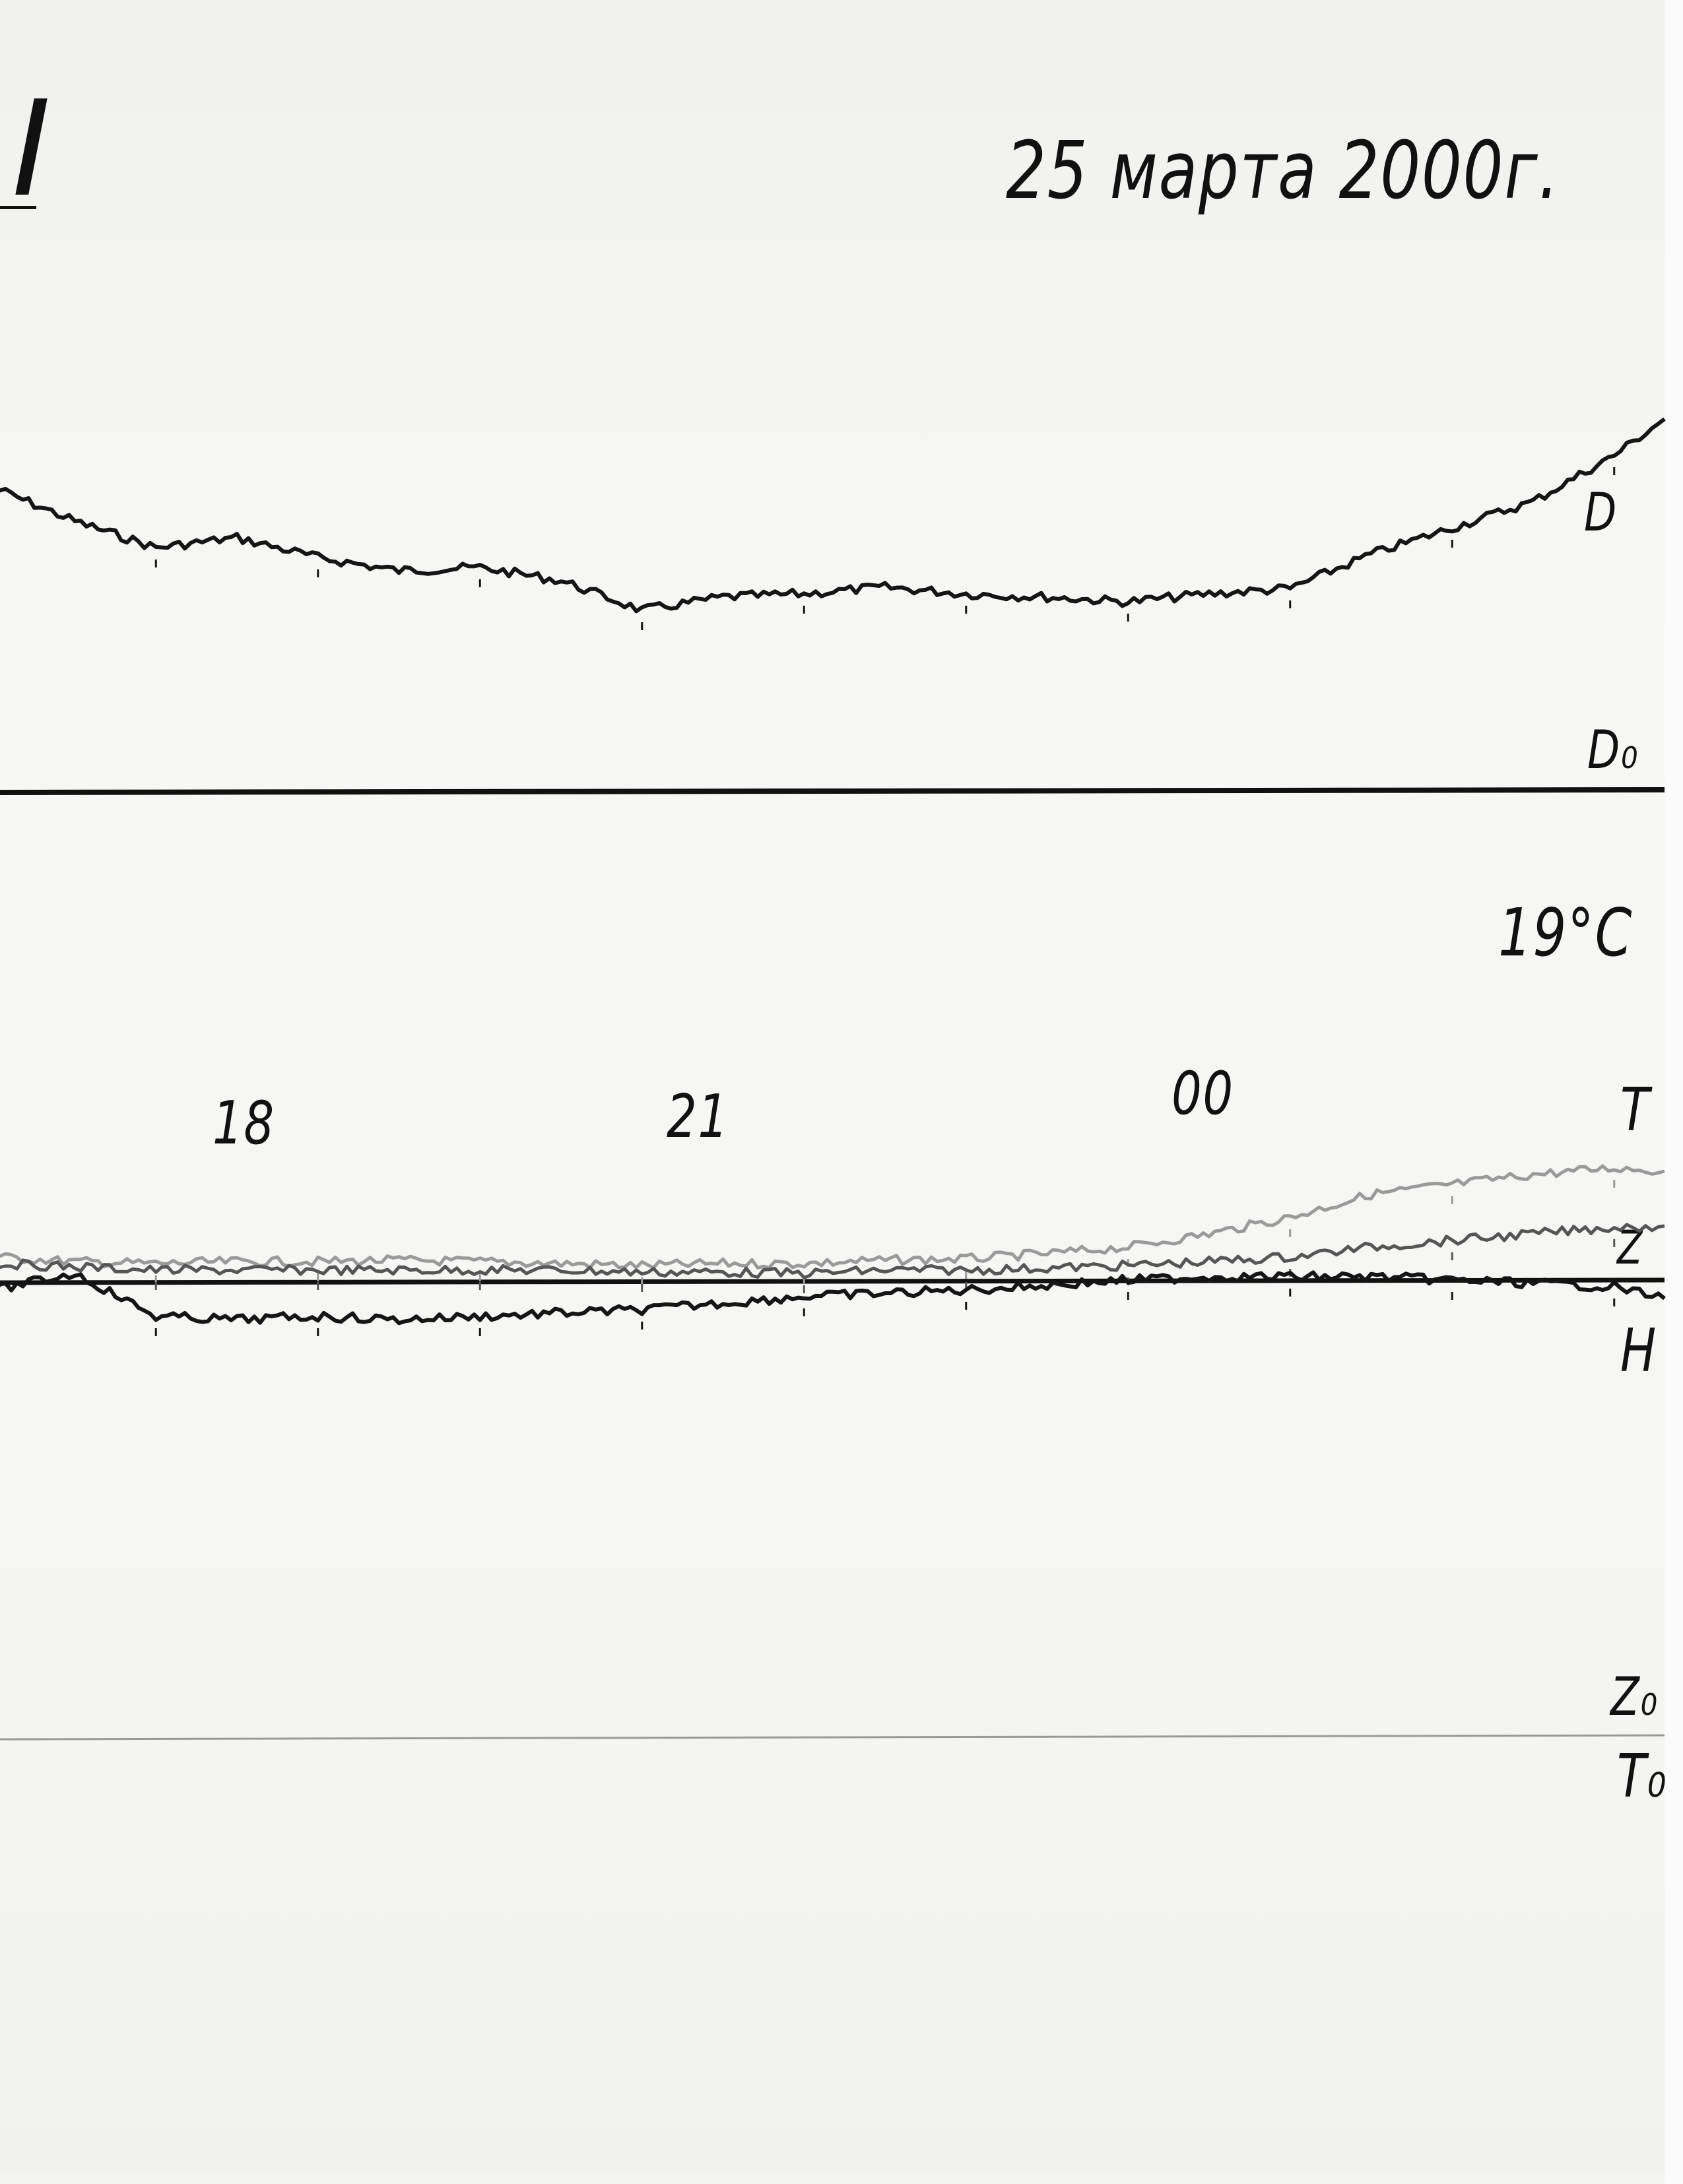  I want to click on baseline-z0-t0, so click(832, 1737).